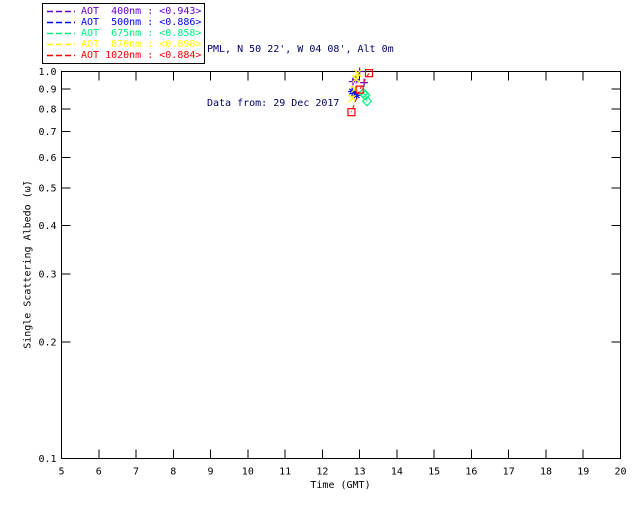 This screenshot has height=512, width=640. Describe the element at coordinates (141, 55) in the screenshot. I see `legend-label: AOT 1020nm : <0.884>` at that location.